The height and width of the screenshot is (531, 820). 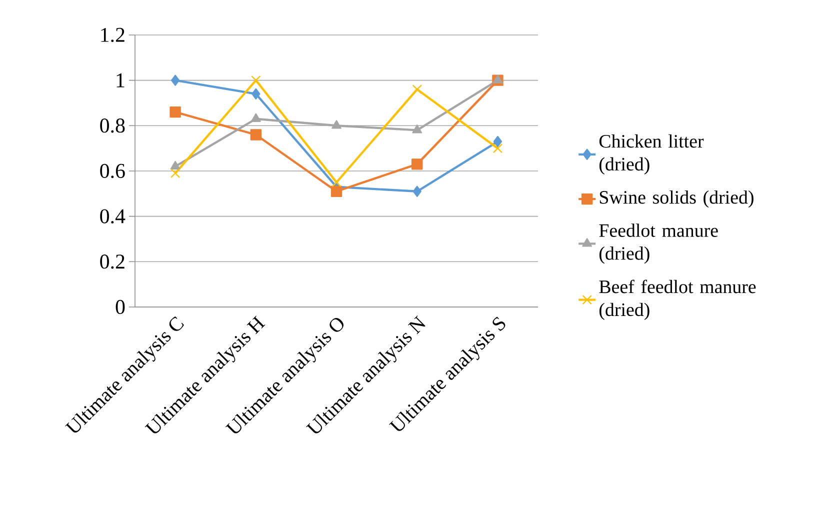 I want to click on y-tick-label: 0, so click(x=120, y=307).